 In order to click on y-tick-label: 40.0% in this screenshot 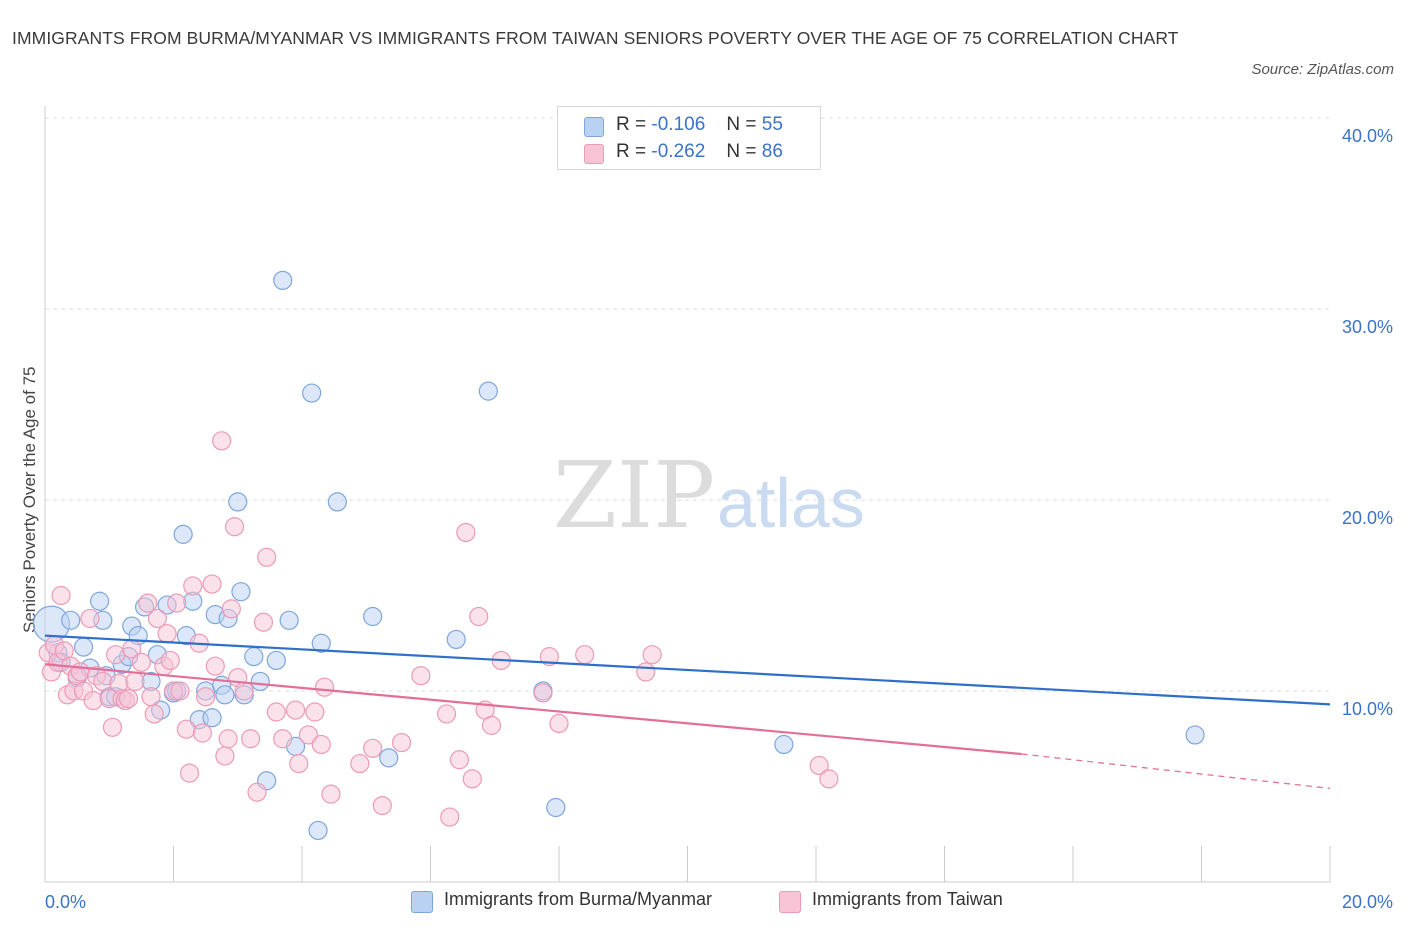, I will do `click(1367, 136)`.